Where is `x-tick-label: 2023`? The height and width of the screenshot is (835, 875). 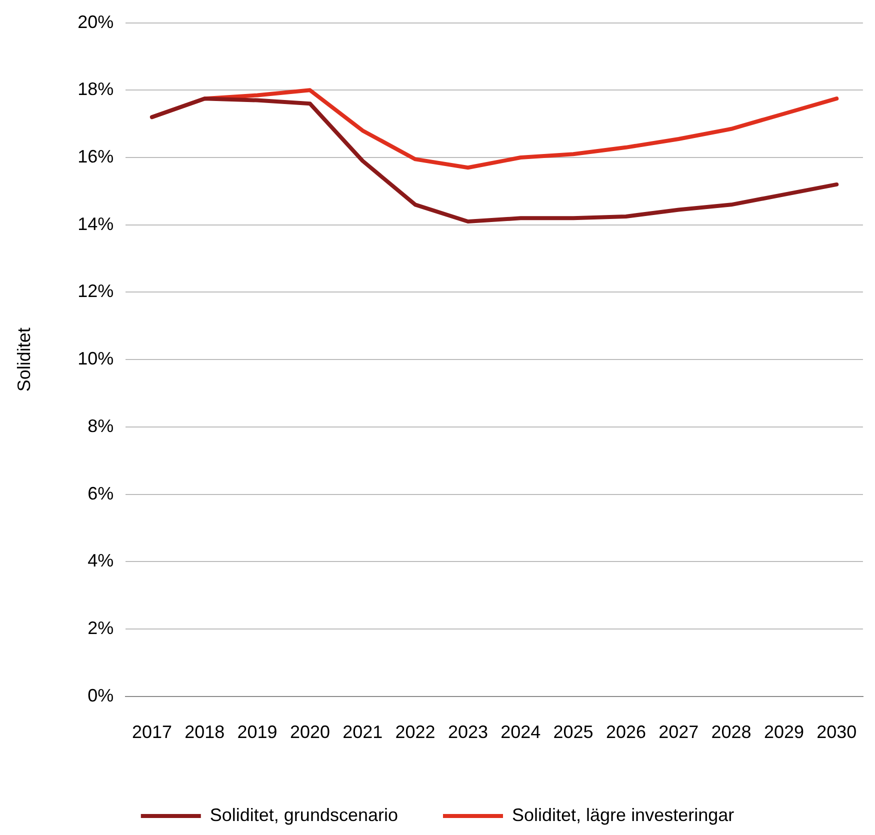
x-tick-label: 2023 is located at coordinates (468, 732).